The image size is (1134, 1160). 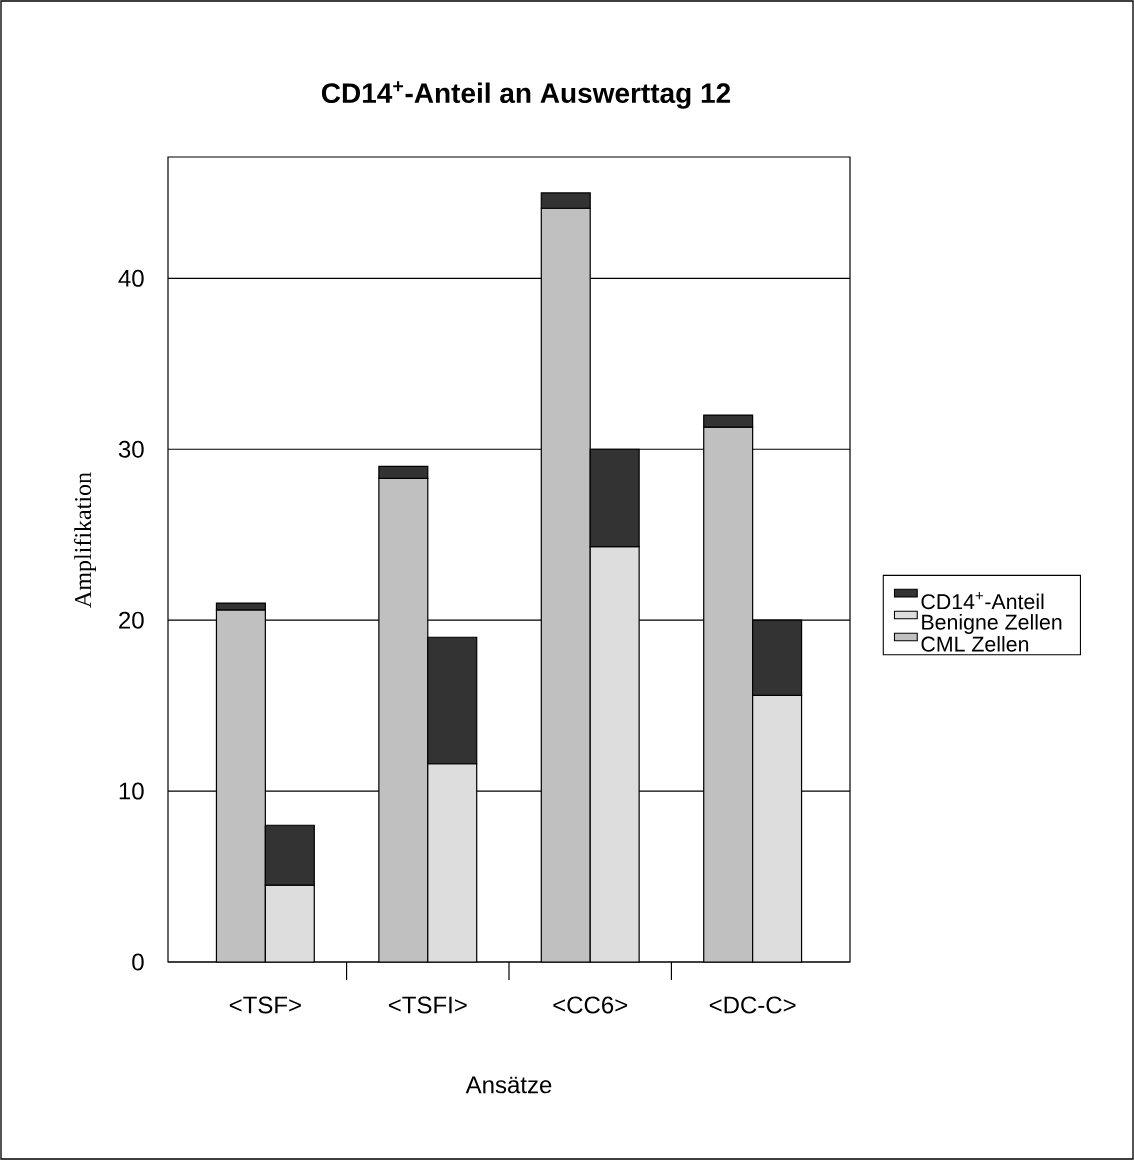 I want to click on text: <DC-C>, so click(x=752, y=1005).